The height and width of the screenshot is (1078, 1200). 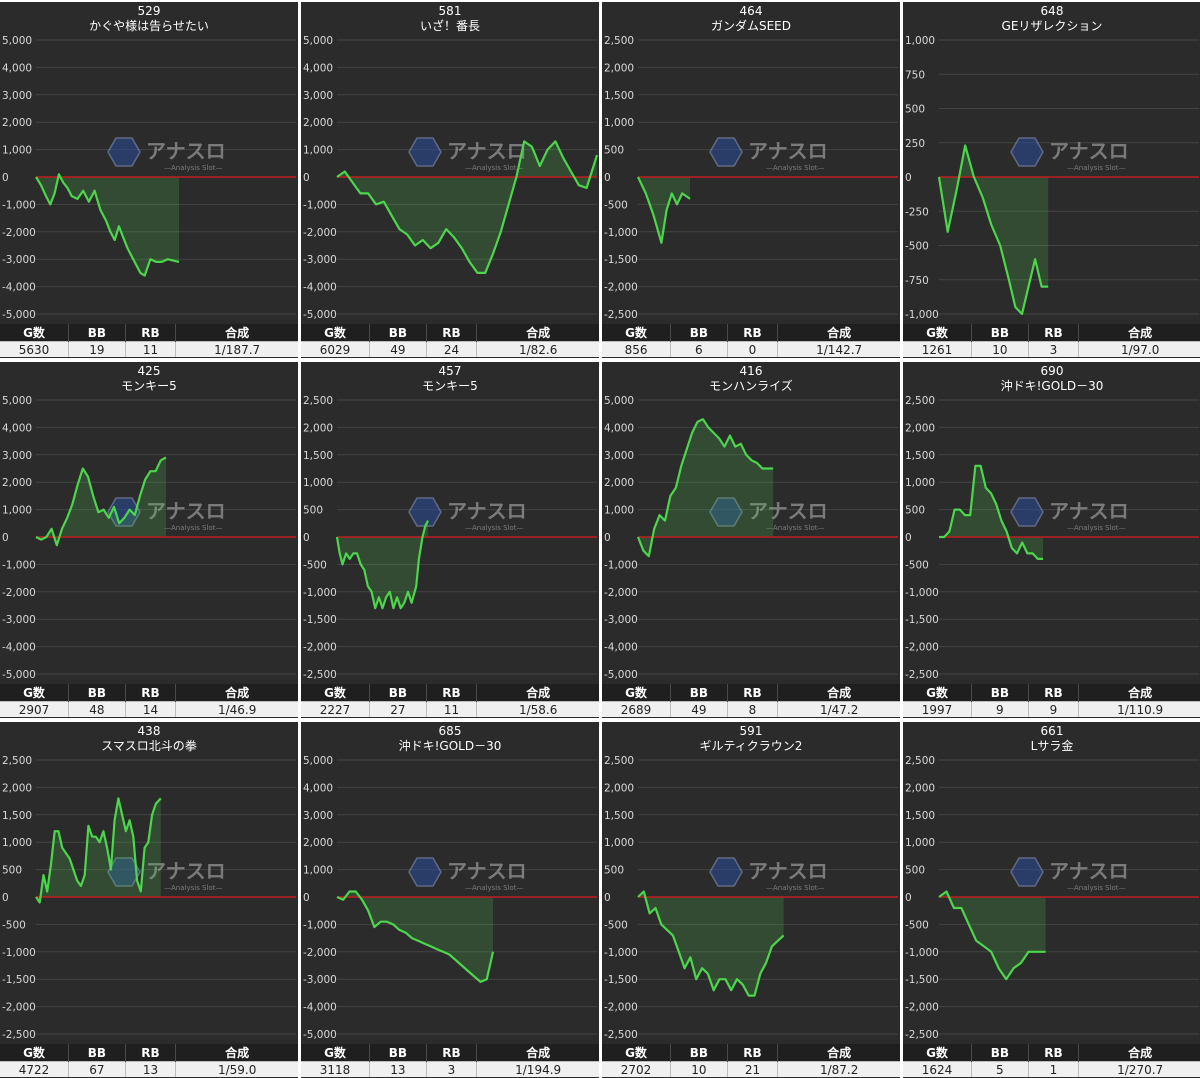 What do you see at coordinates (149, 746) in the screenshot?
I see `machine-name: スマスロ北斗の拳` at bounding box center [149, 746].